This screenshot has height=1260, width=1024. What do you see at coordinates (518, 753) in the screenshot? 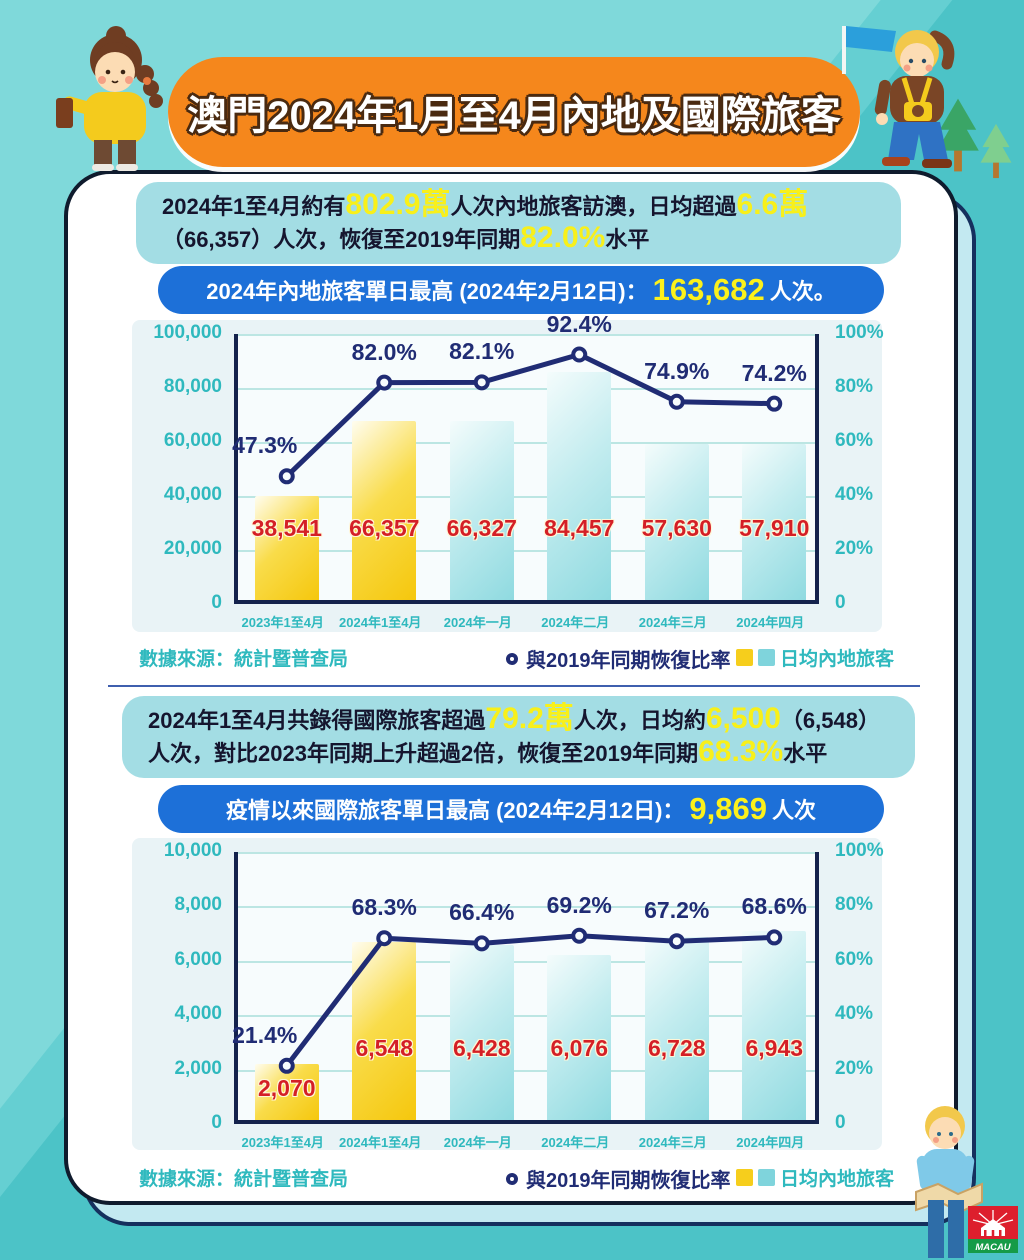
I see `summary-line: 人次，對比2023年同期上升超過2倍，恢復至2019年同期68.3%水平` at bounding box center [518, 753].